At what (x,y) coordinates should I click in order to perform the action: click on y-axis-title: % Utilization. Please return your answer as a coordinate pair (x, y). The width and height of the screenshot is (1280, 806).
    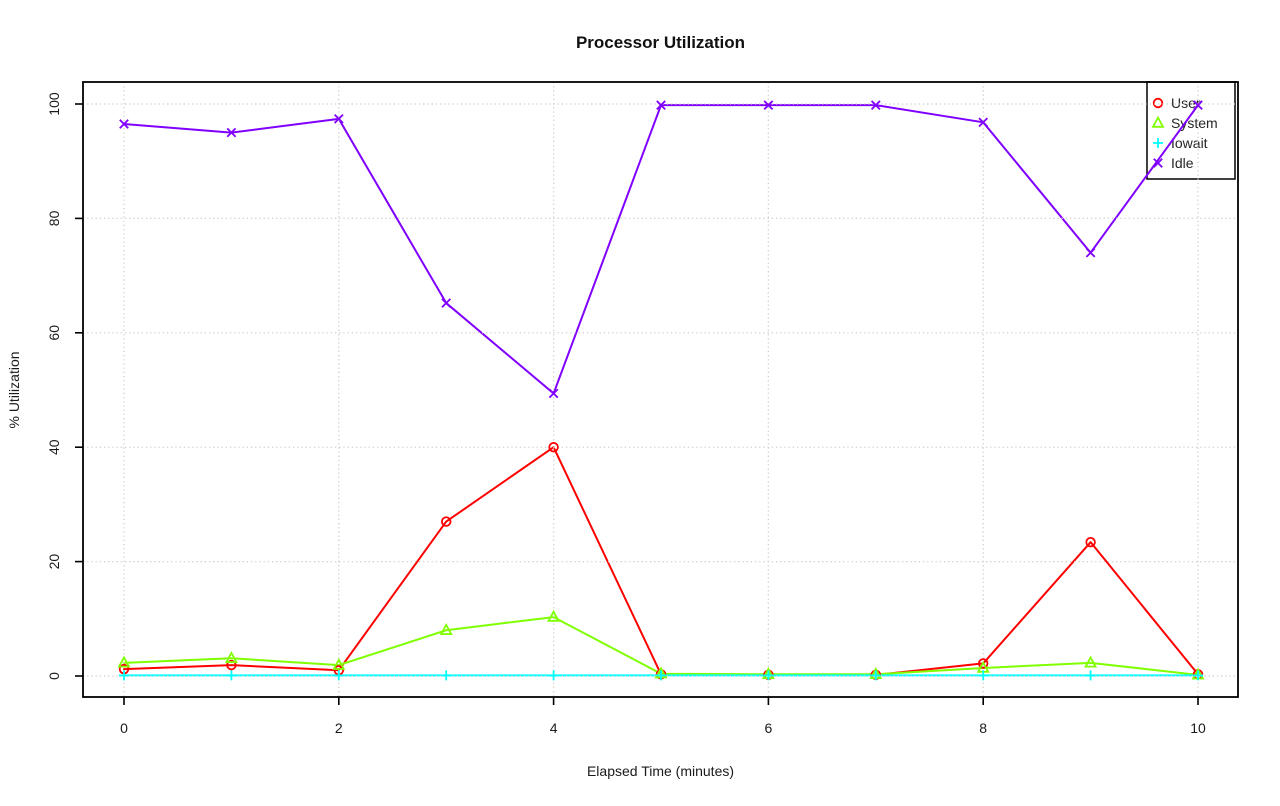
    Looking at the image, I should click on (14, 390).